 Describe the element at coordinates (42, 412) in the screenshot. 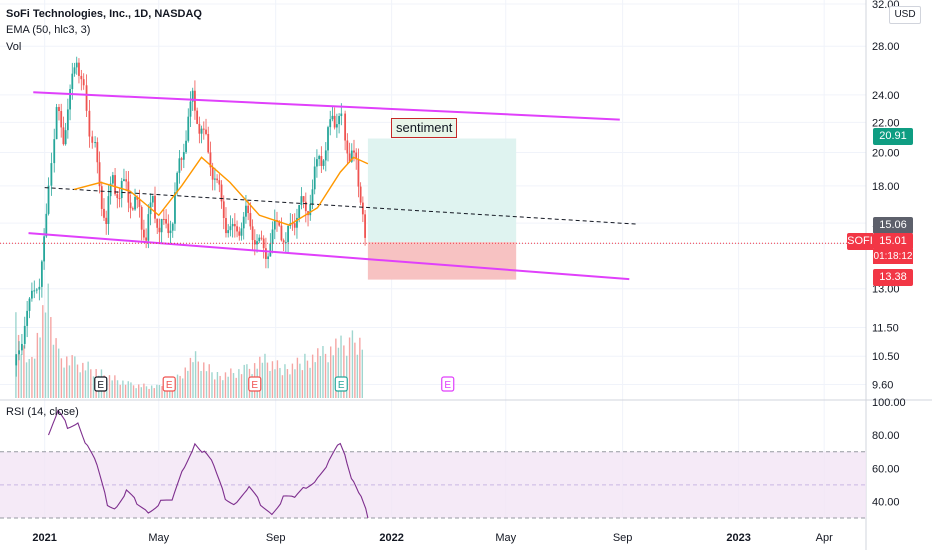

I see `legend-rsi: RSI (14, close)` at that location.